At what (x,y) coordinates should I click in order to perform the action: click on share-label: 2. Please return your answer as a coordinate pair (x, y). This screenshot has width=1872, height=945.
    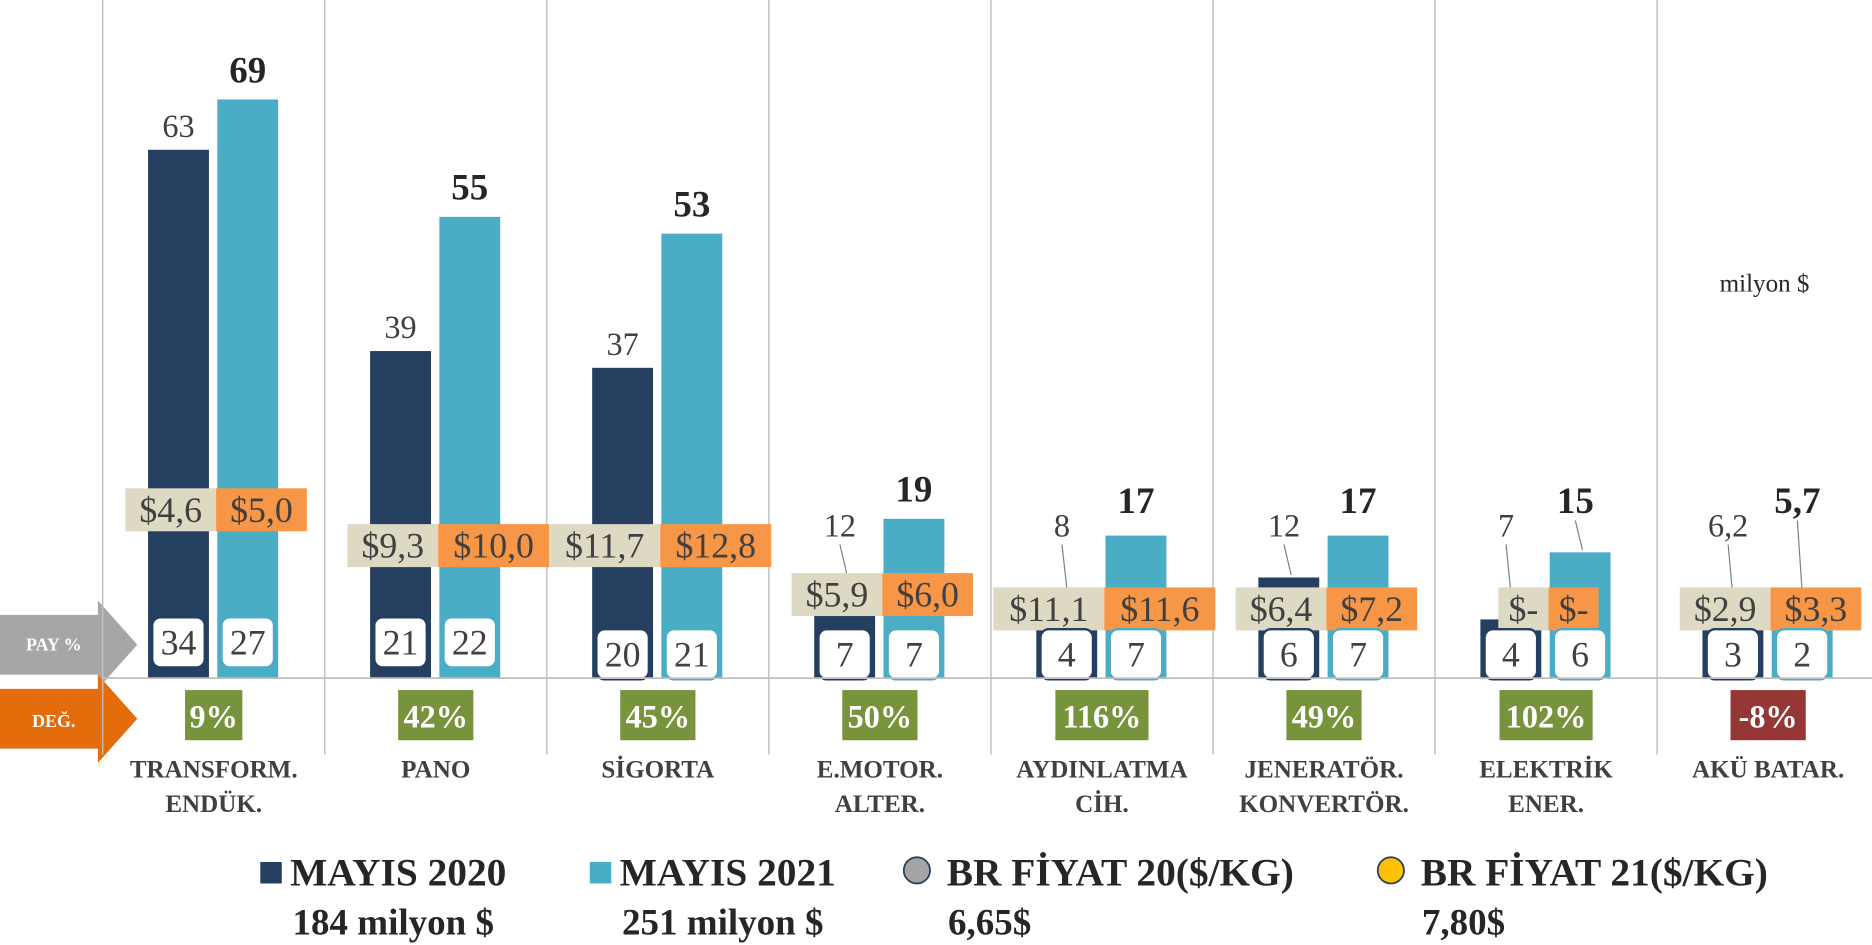
    Looking at the image, I should click on (1802, 654).